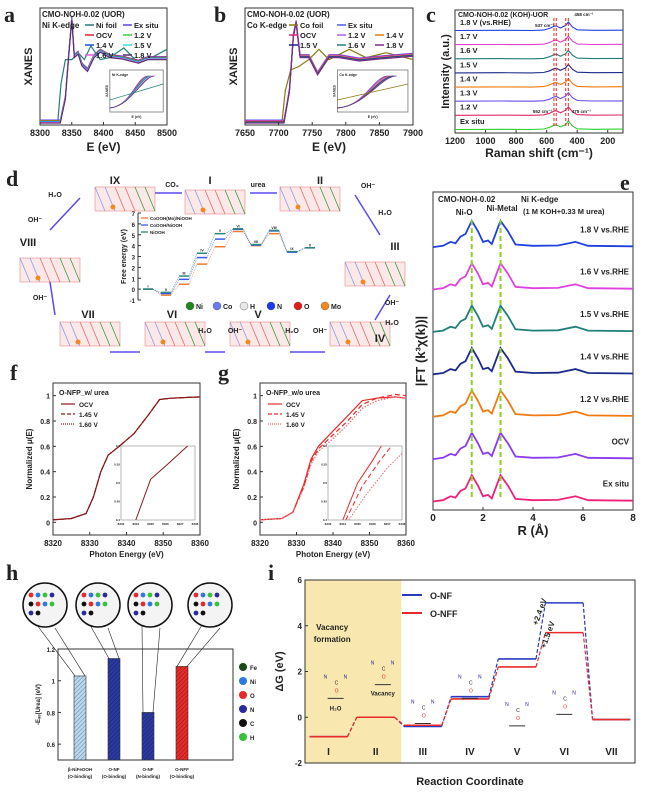 The height and width of the screenshot is (793, 650). I want to click on category-label: (N-binding), so click(148, 776).